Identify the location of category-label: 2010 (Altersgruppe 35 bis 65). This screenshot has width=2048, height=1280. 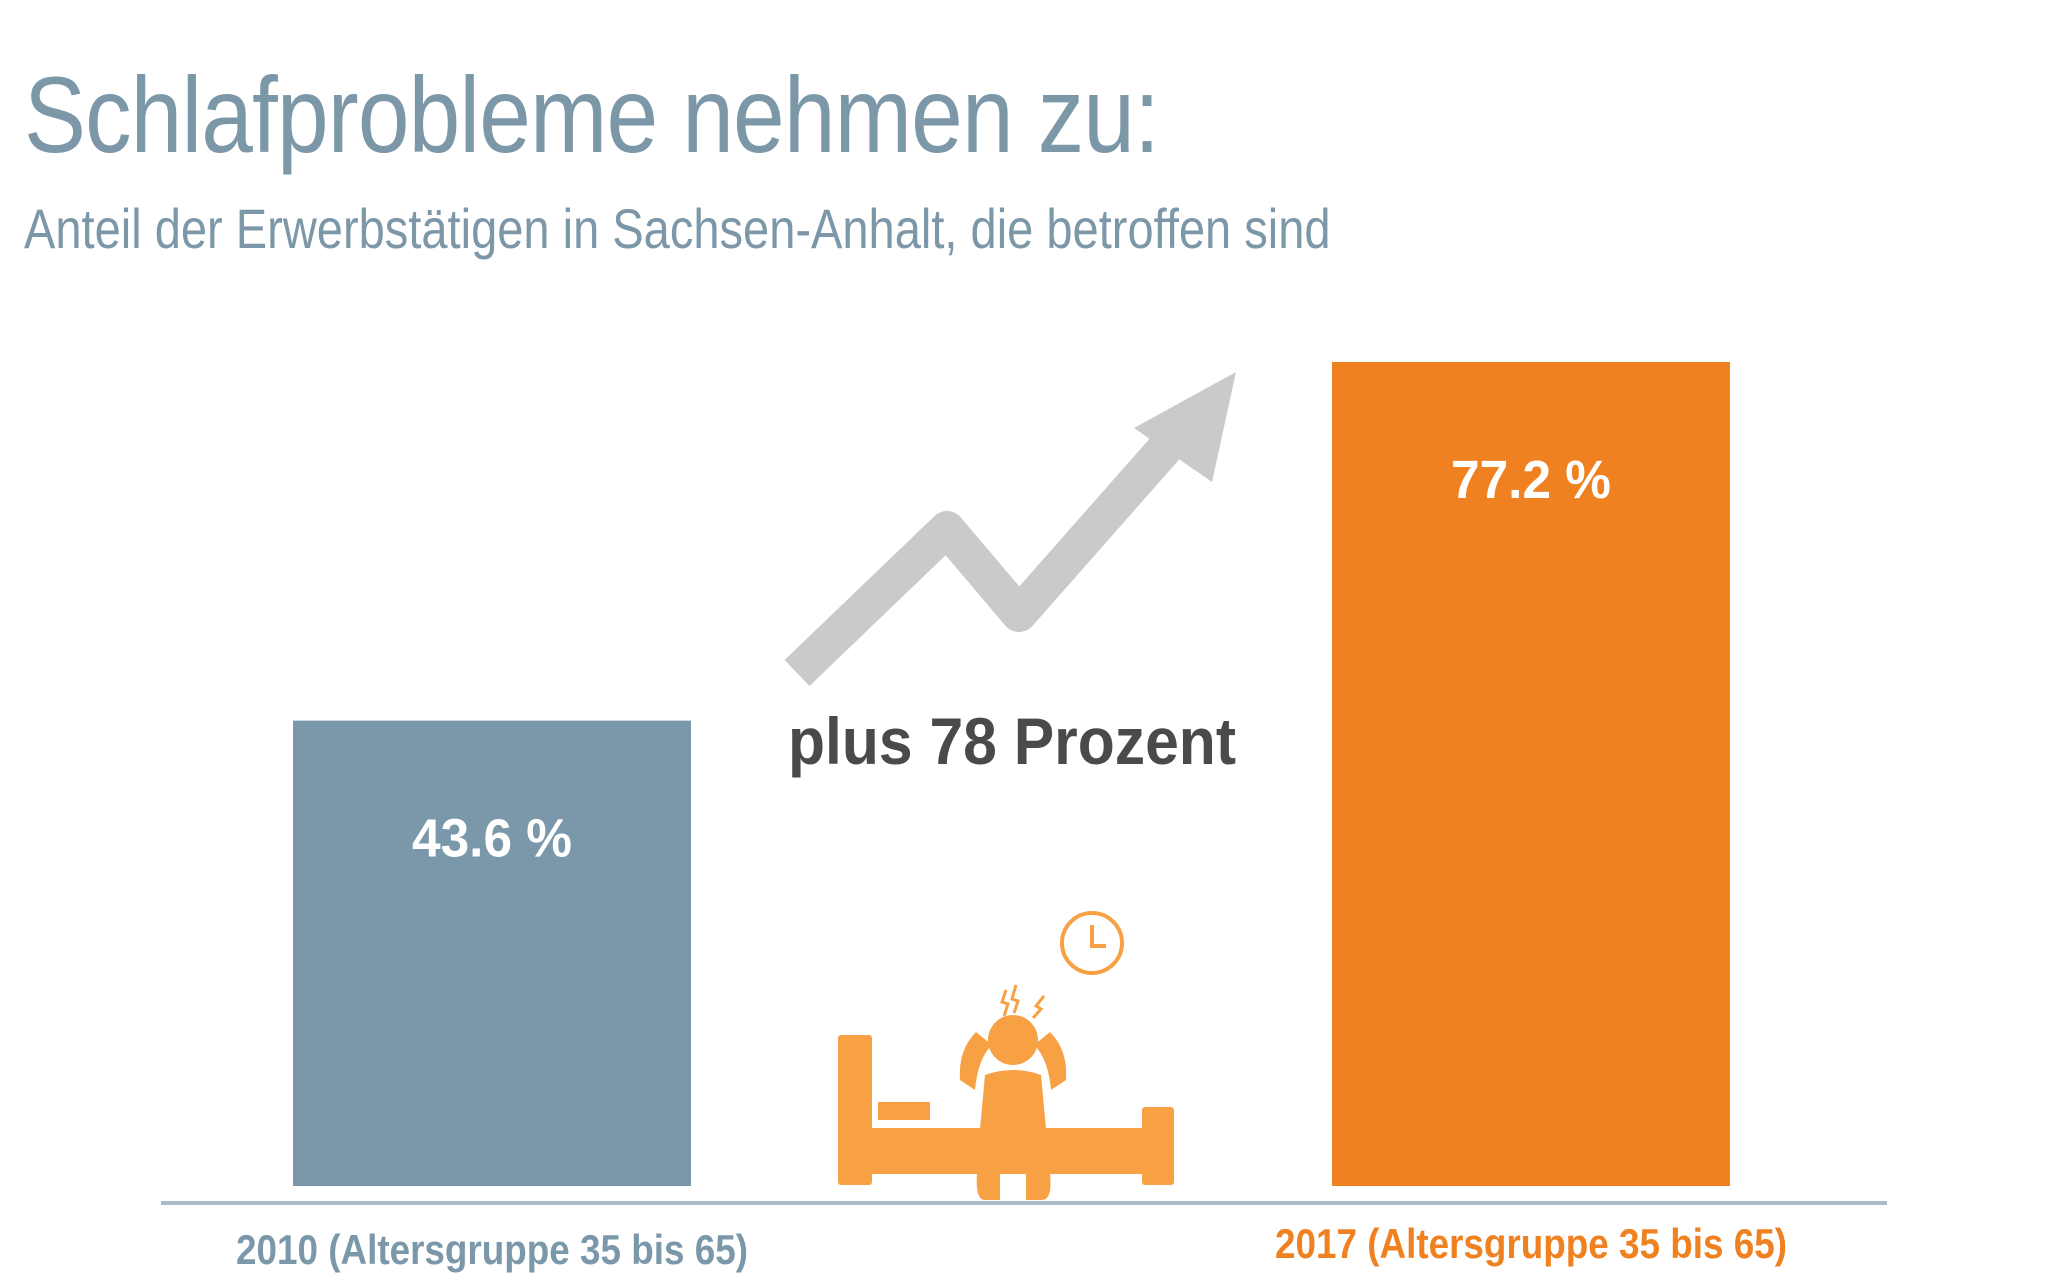
(492, 1249).